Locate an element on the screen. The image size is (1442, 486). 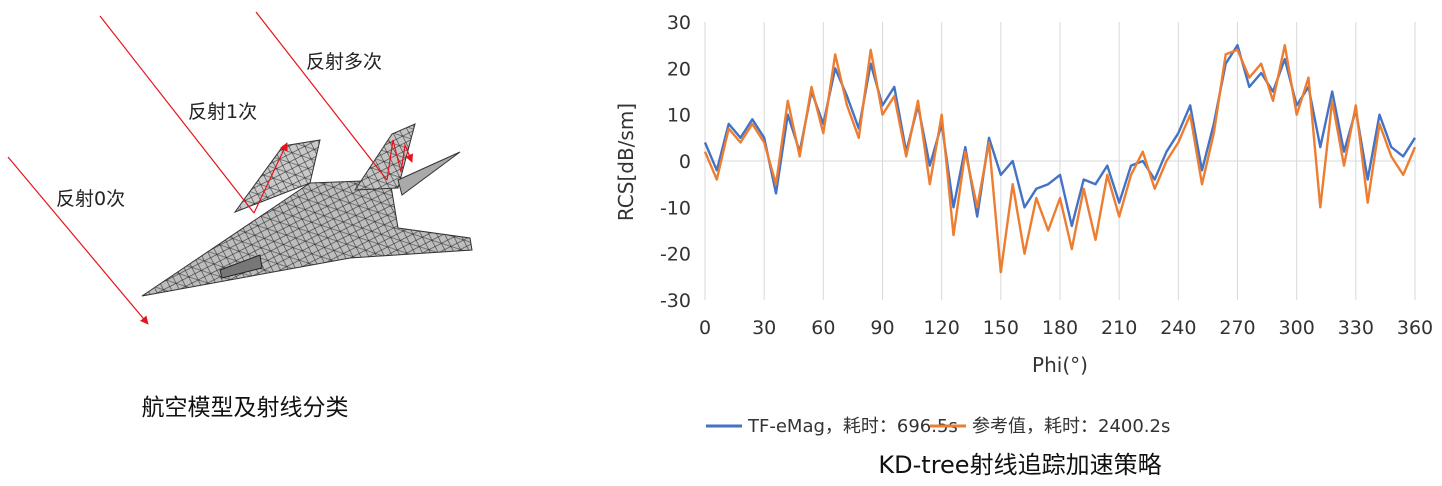
legend-label-0: TF-eMag，耗时：696.5s is located at coordinates (852, 426).